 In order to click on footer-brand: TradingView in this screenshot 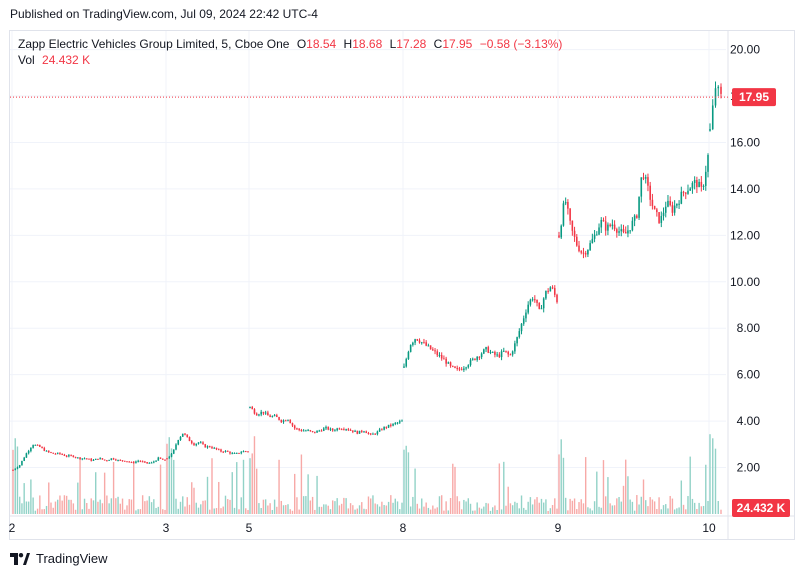, I will do `click(59, 558)`.